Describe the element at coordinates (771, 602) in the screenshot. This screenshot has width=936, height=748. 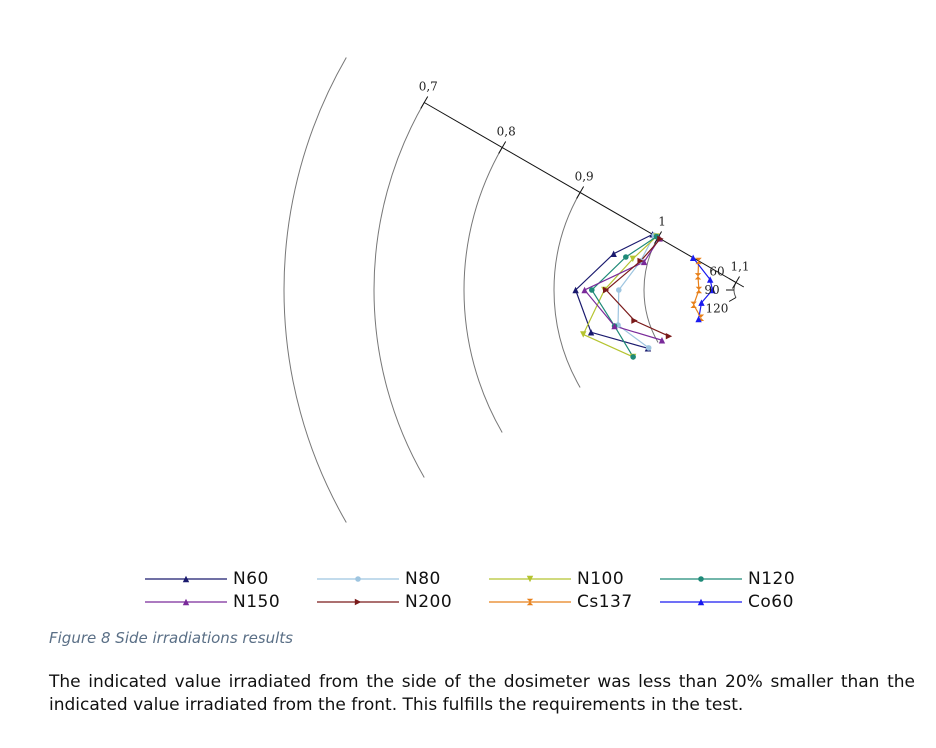
I see `legend-label: Co60` at that location.